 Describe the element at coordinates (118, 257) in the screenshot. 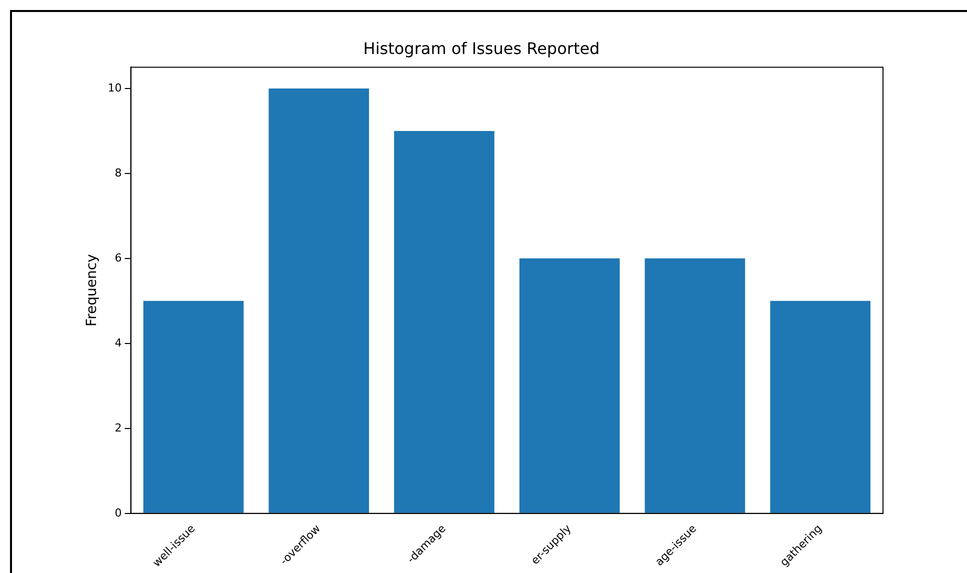

I see `y-tick-label: 6` at that location.